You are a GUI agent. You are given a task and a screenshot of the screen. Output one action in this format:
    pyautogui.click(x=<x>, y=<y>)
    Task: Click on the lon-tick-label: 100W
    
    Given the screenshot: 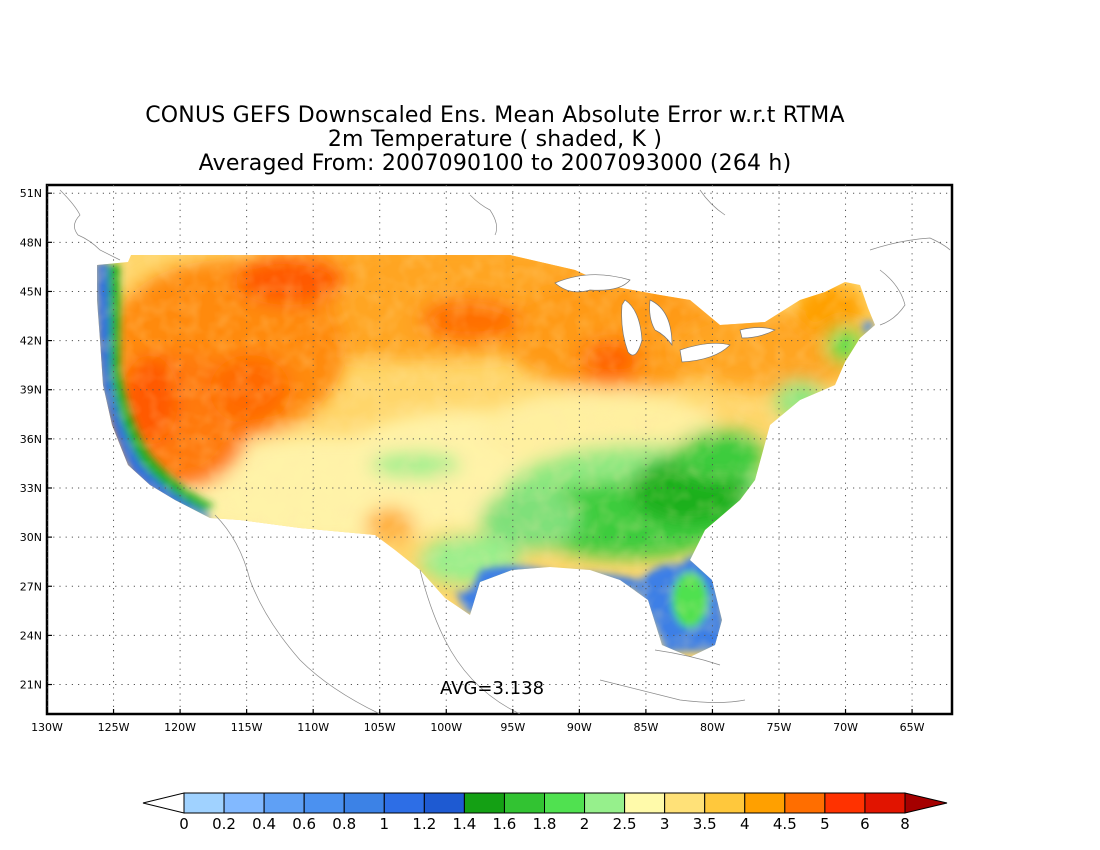 What is the action you would take?
    pyautogui.click(x=446, y=727)
    